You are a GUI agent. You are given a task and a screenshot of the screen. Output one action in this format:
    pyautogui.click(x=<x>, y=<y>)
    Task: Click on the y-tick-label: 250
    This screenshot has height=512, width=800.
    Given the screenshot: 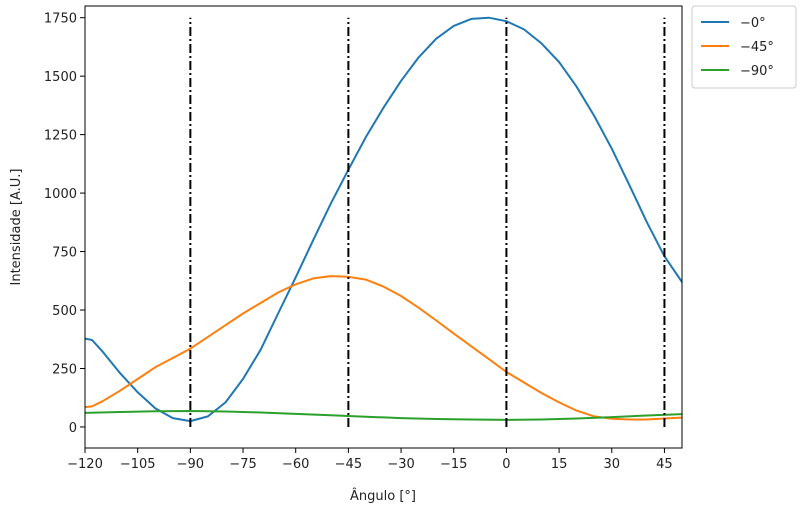 What is the action you would take?
    pyautogui.click(x=64, y=369)
    